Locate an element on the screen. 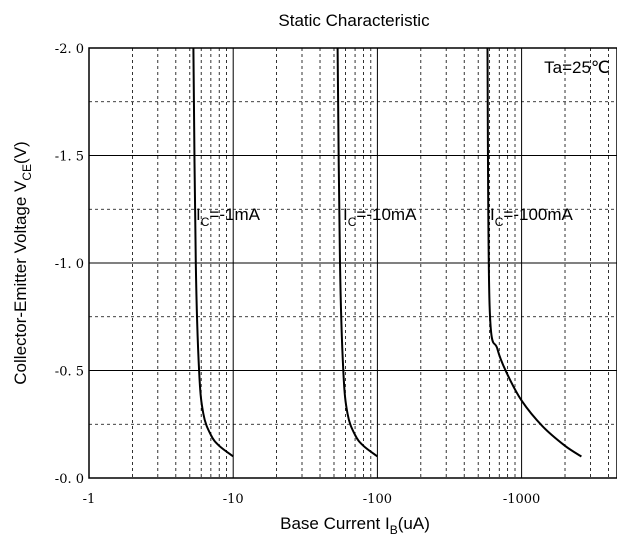 The width and height of the screenshot is (617, 538). y-tick-label: -1. 0 is located at coordinates (69, 264).